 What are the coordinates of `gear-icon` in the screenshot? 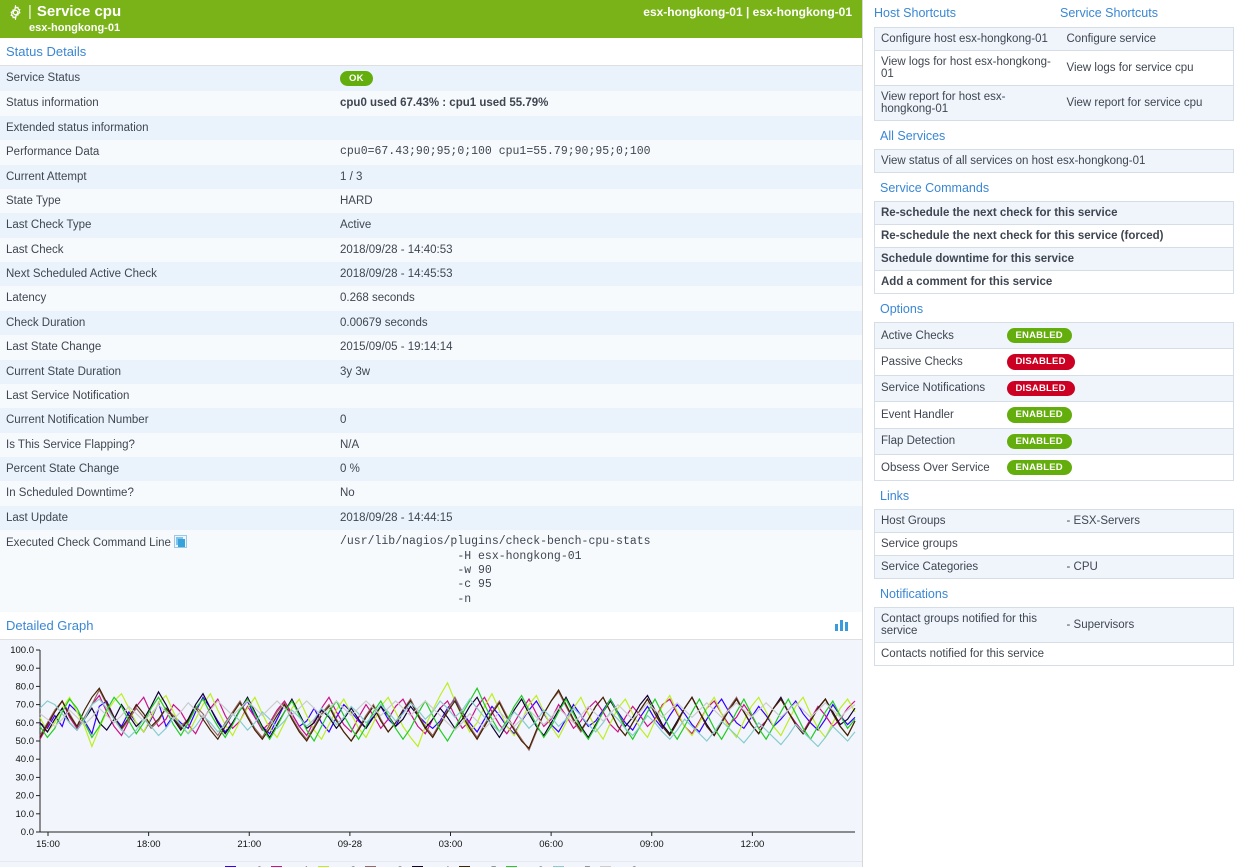 It's located at (15, 12).